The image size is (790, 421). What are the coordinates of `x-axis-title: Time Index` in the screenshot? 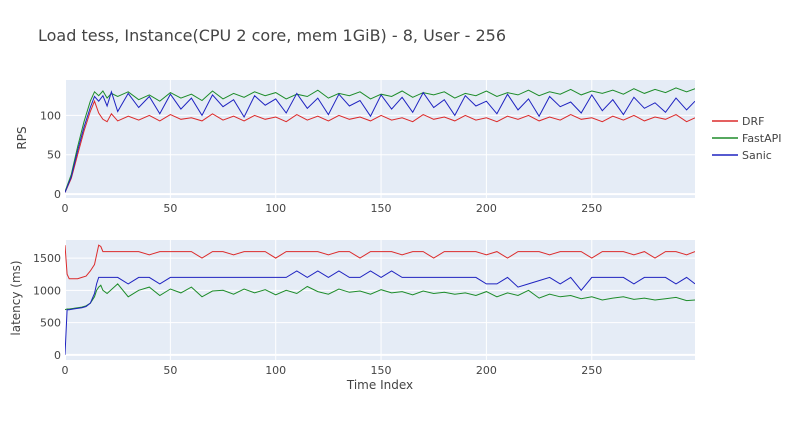 It's located at (379, 385).